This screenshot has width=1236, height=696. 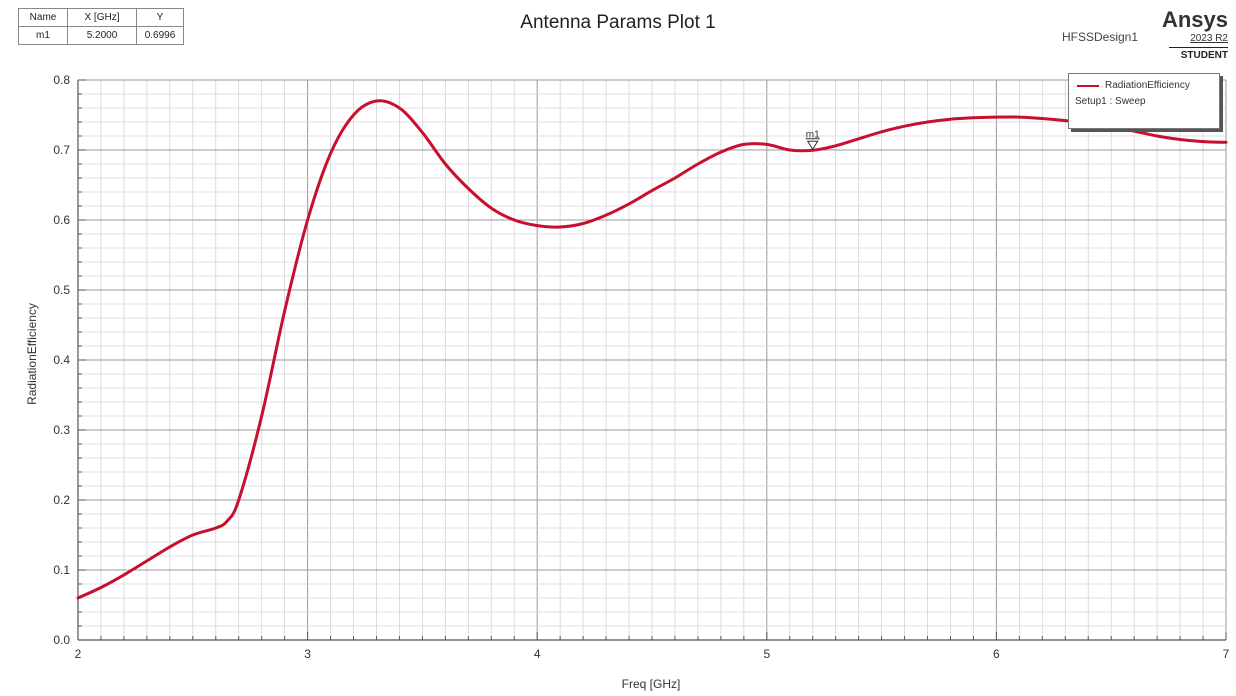 What do you see at coordinates (1110, 101) in the screenshot?
I see `legend-setup-label: Setup1 : Sweep` at bounding box center [1110, 101].